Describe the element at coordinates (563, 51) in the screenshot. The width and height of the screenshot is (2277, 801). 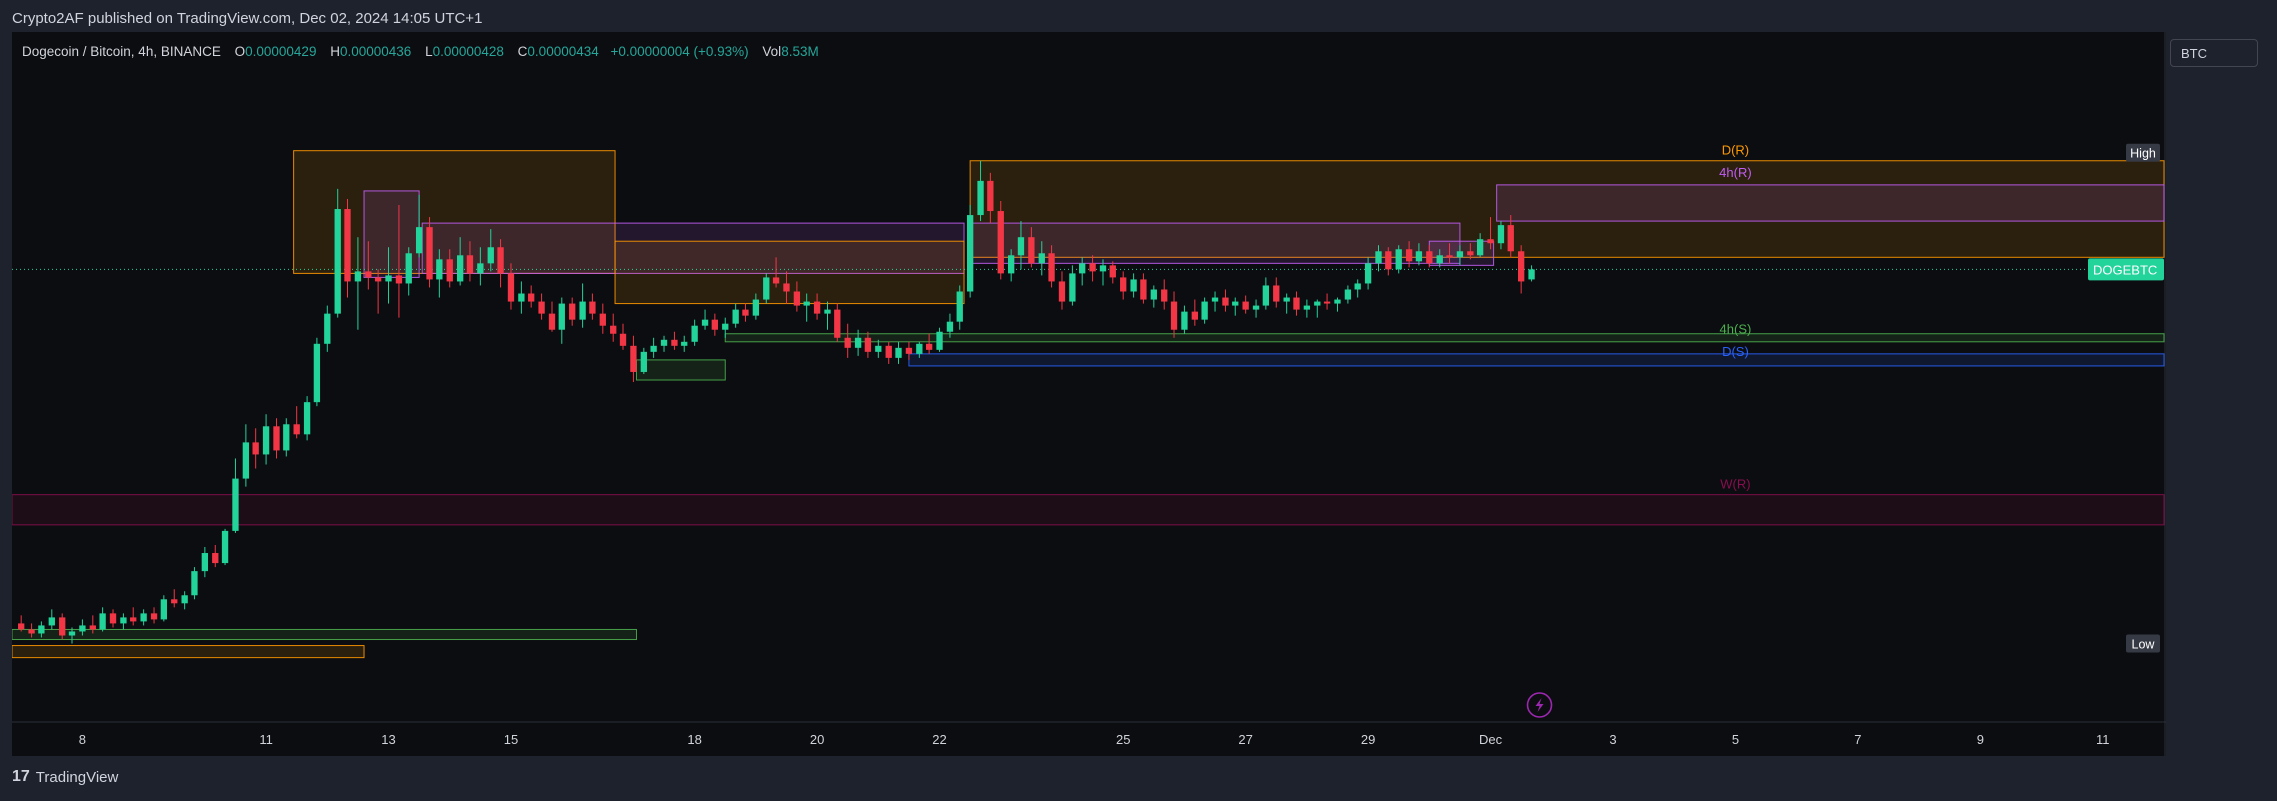
I see `close-value: 0.00000434` at that location.